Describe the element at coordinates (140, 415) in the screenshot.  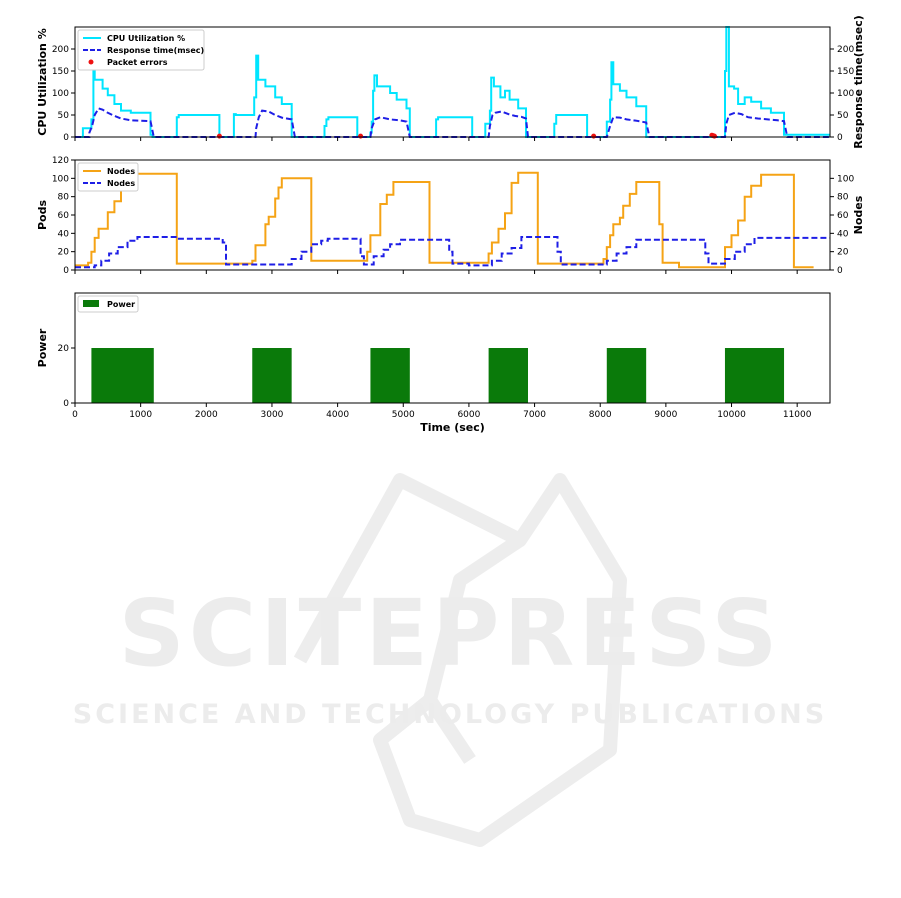
I see `x-tick-label: 1000` at that location.